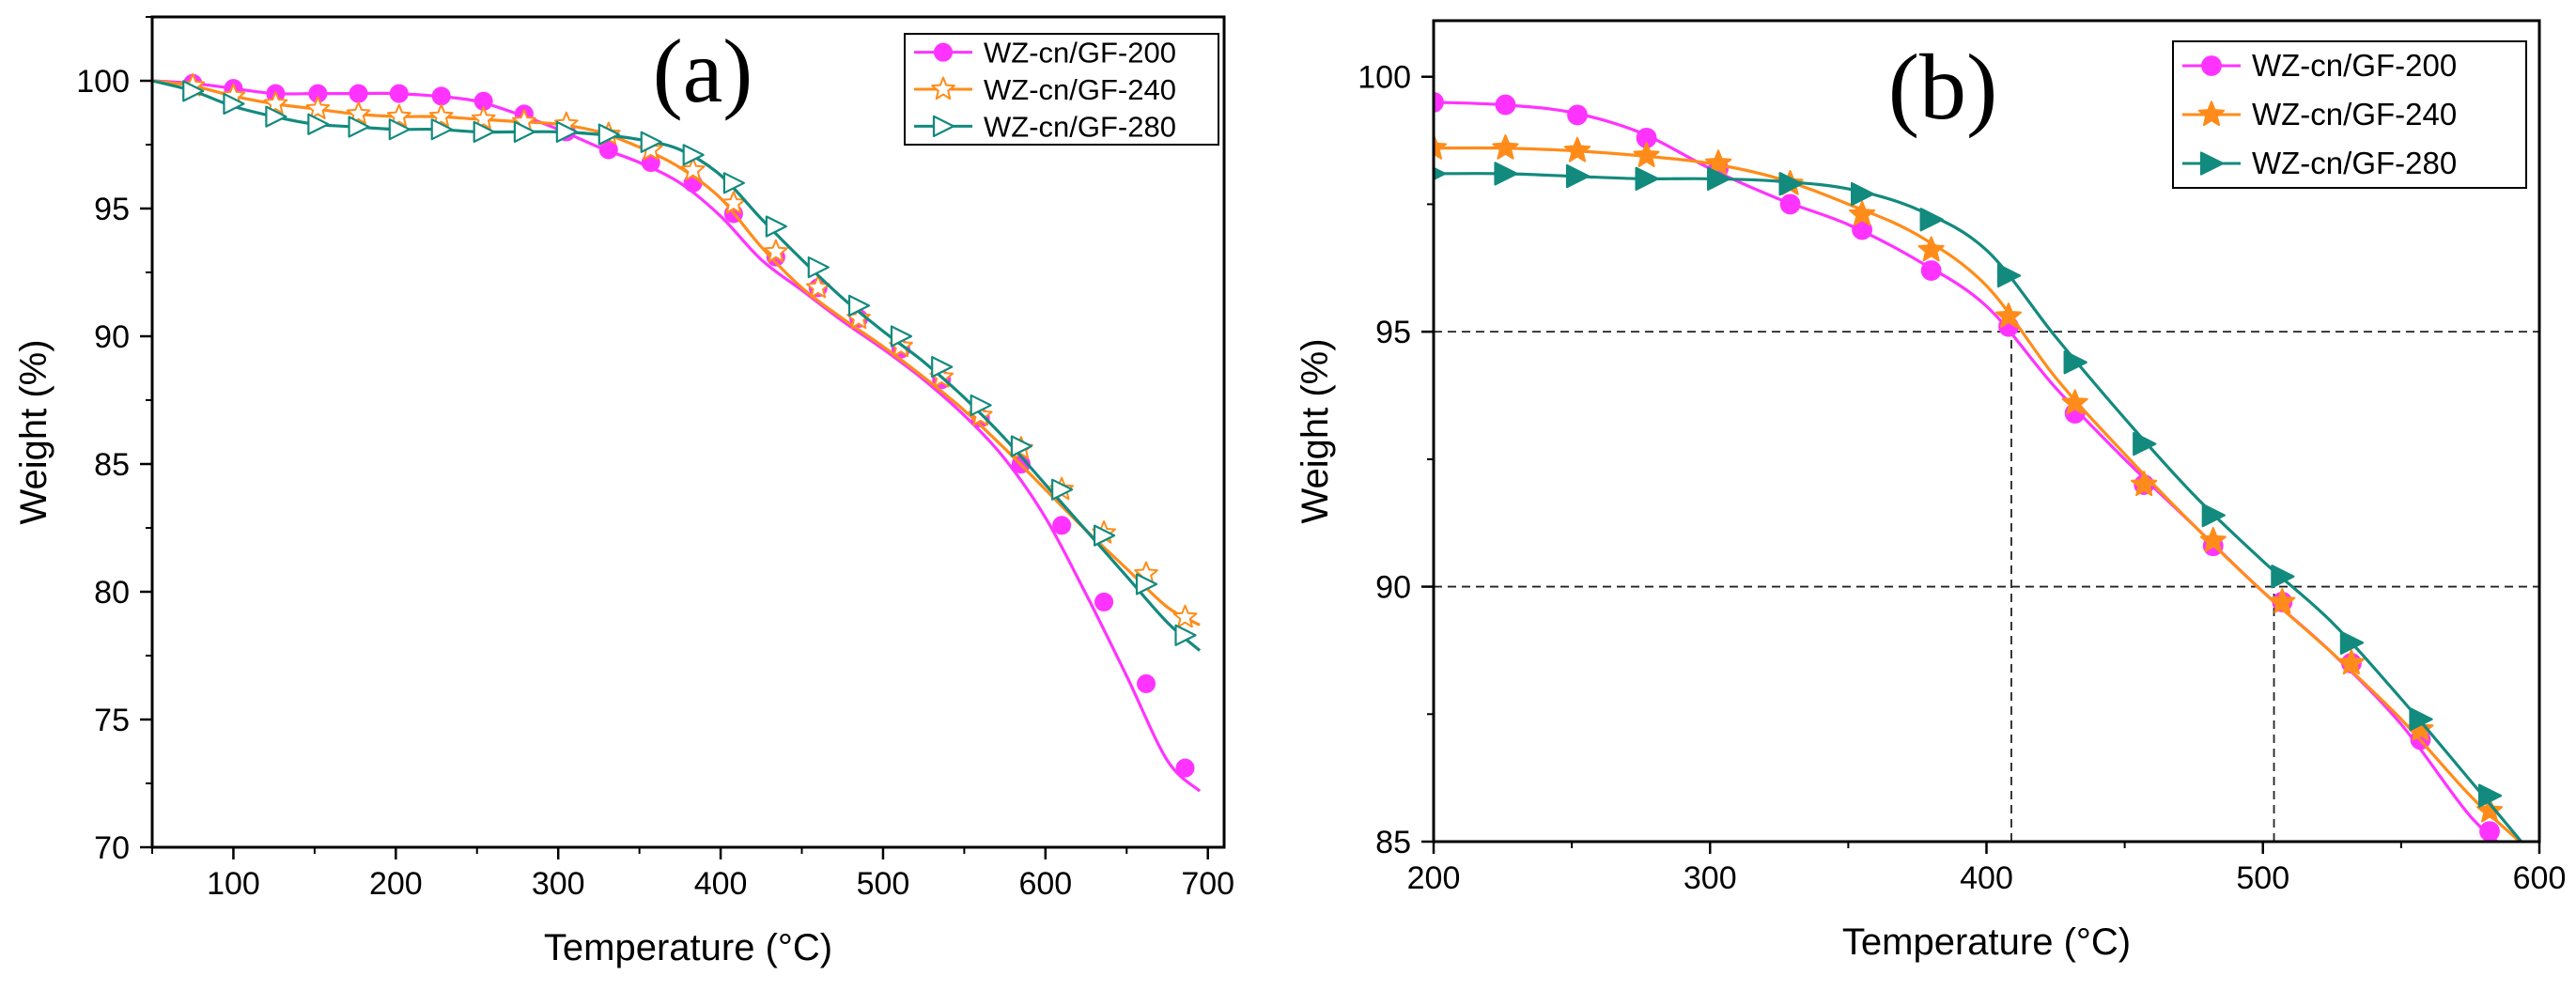 Image resolution: width=2576 pixels, height=1006 pixels. Describe the element at coordinates (1434, 878) in the screenshot. I see `x-tick-label: 200` at that location.